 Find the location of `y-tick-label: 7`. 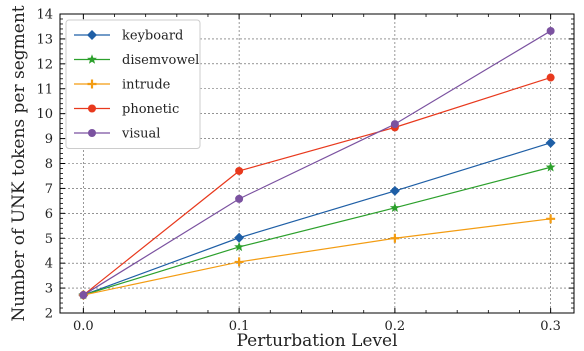

y-tick-label: 7 is located at coordinates (49, 189).